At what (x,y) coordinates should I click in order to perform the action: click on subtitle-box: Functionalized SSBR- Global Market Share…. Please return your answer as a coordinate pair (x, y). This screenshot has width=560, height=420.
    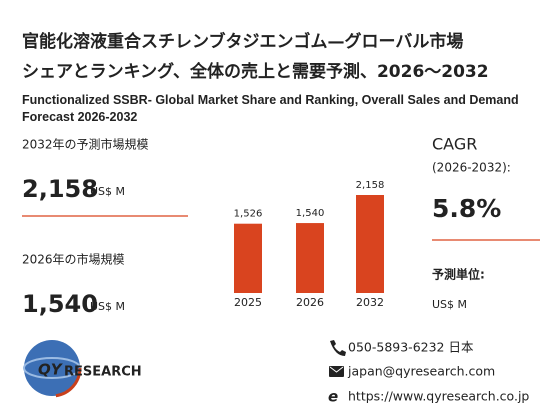
    Looking at the image, I should click on (270, 108).